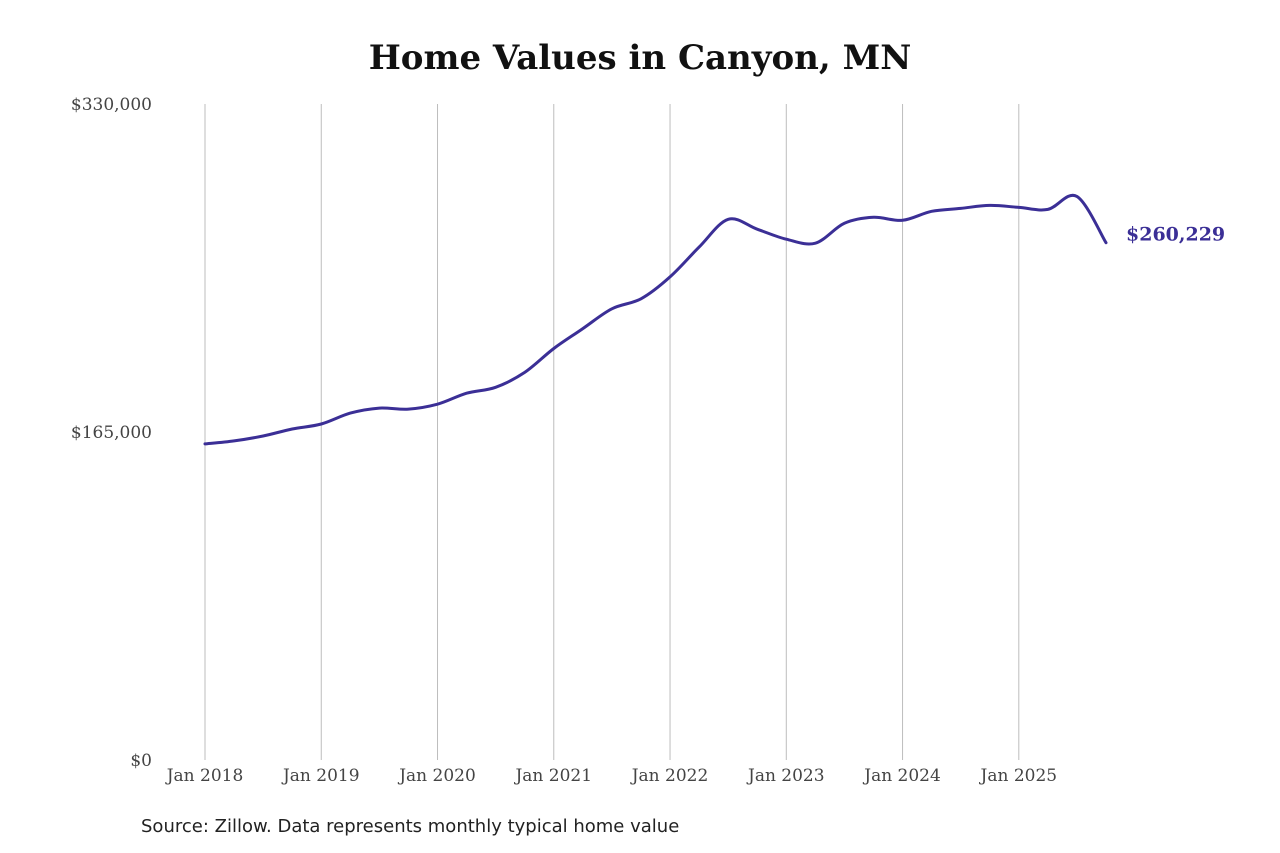 This screenshot has height=853, width=1280. Describe the element at coordinates (1175, 235) in the screenshot. I see `latest-value-label: $260,229` at that location.